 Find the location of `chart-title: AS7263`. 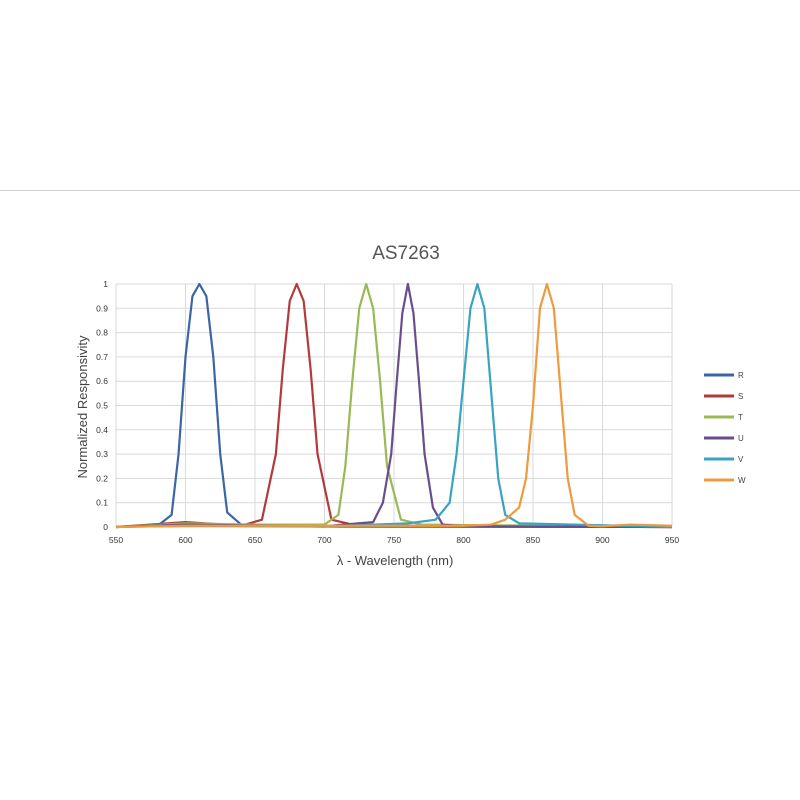

chart-title: AS7263 is located at coordinates (406, 253).